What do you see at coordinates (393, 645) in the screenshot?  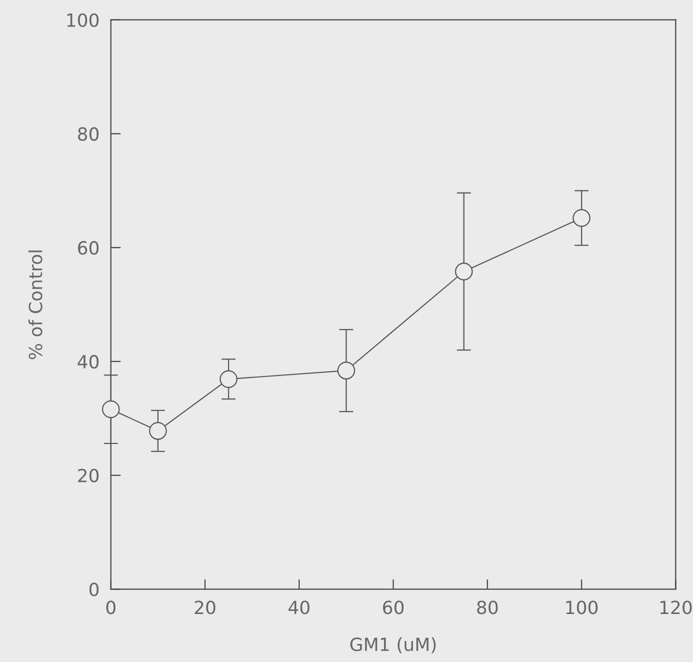 I see `x-axis-title: GM1 (uM)` at bounding box center [393, 645].